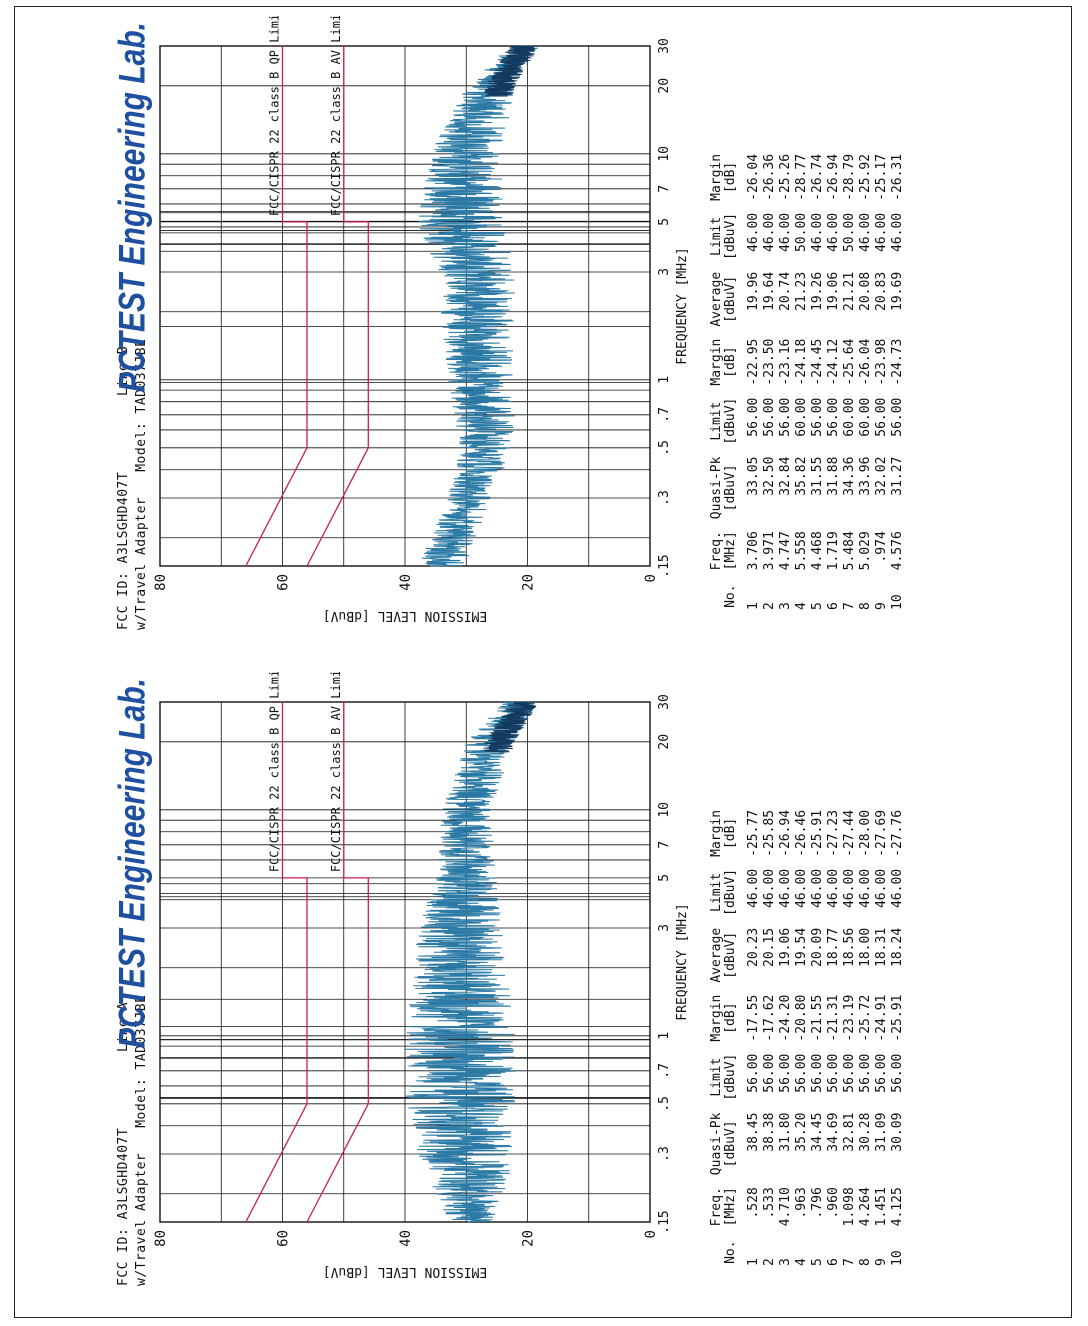 Image resolution: width=1088 pixels, height=1326 pixels. Describe the element at coordinates (801, 947) in the screenshot. I see `table-cell: 19.54` at that location.